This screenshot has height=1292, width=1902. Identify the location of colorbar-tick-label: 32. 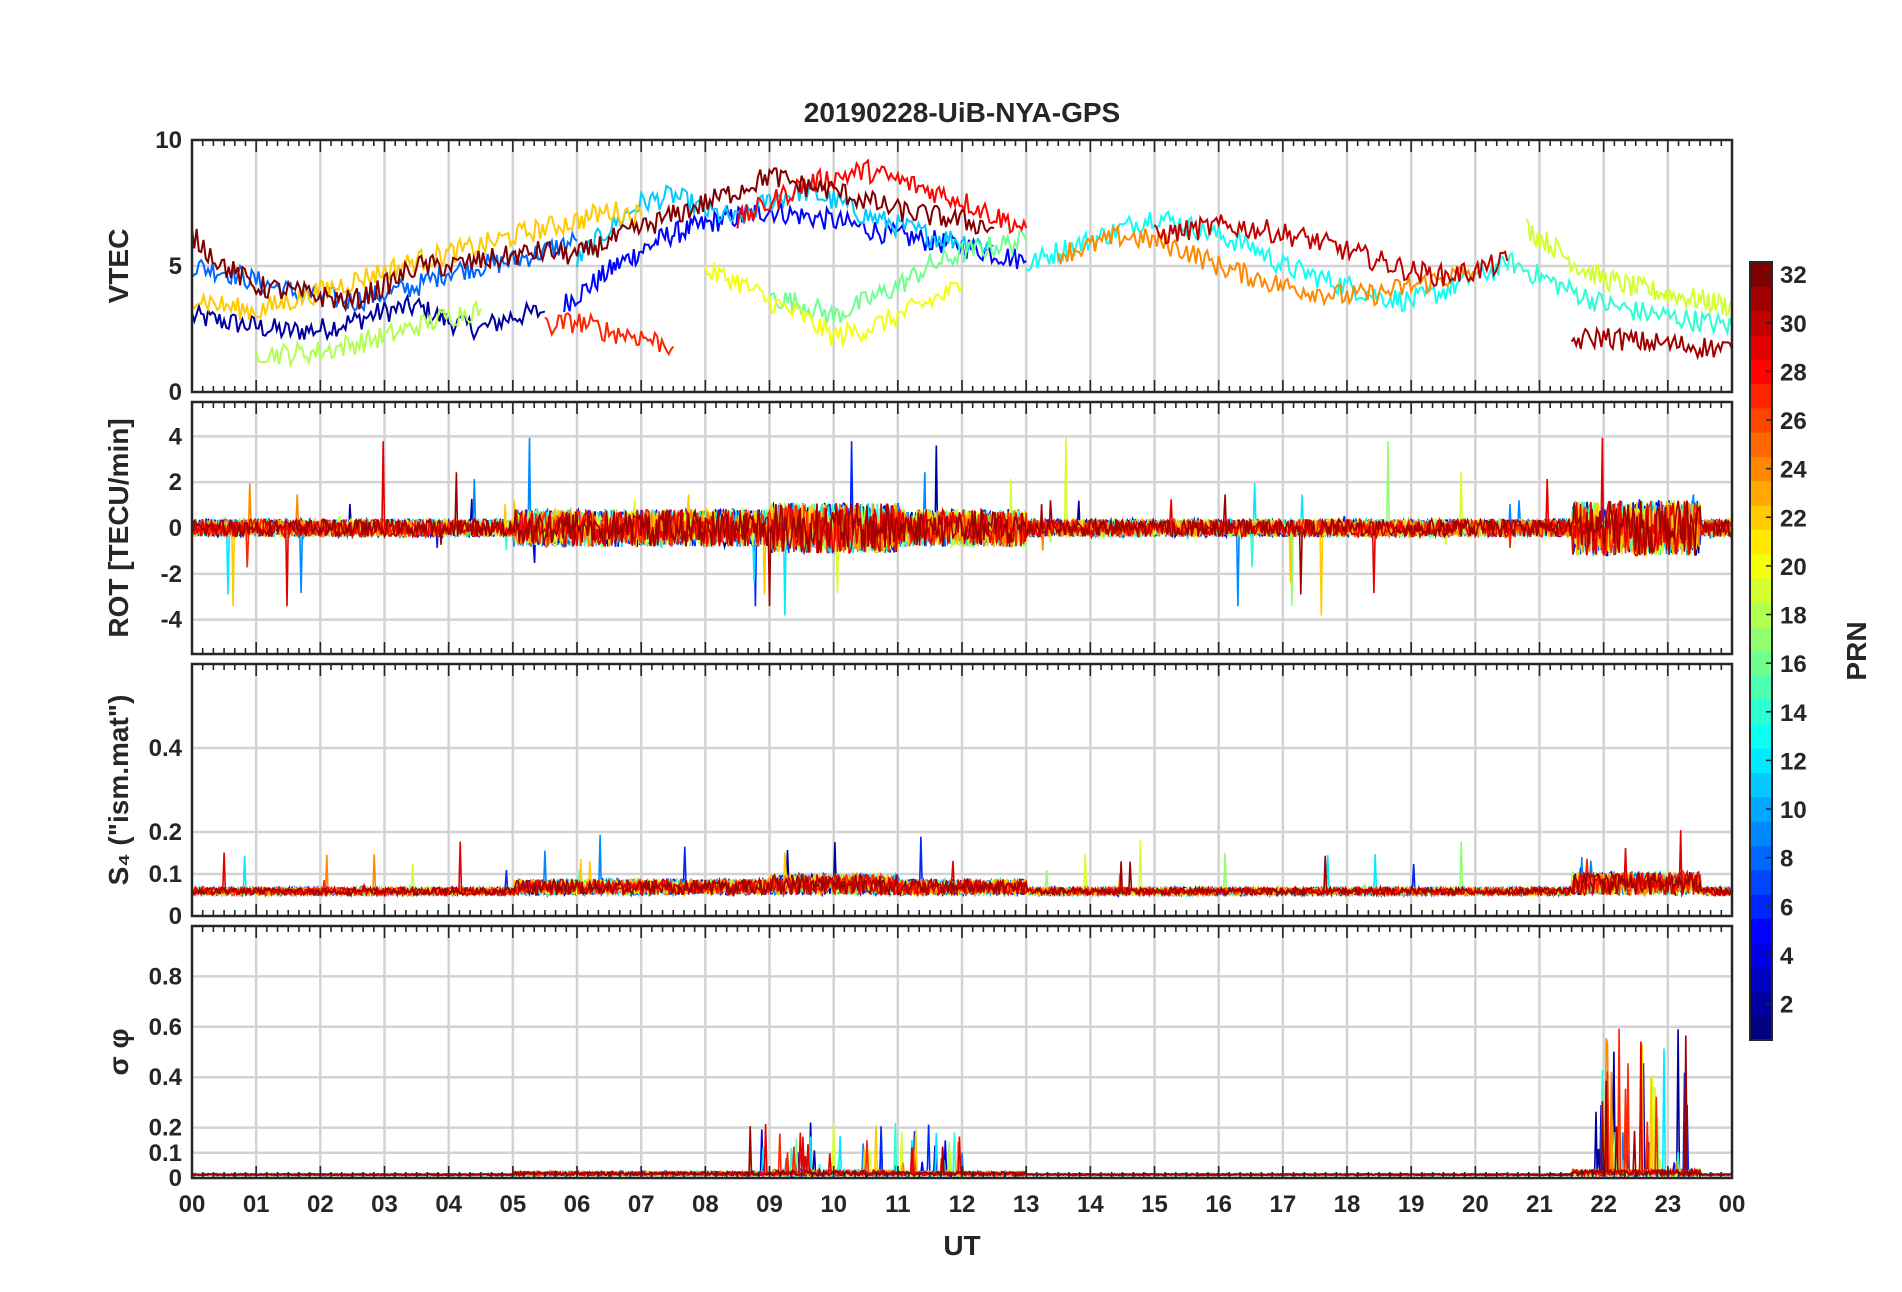
(1793, 275).